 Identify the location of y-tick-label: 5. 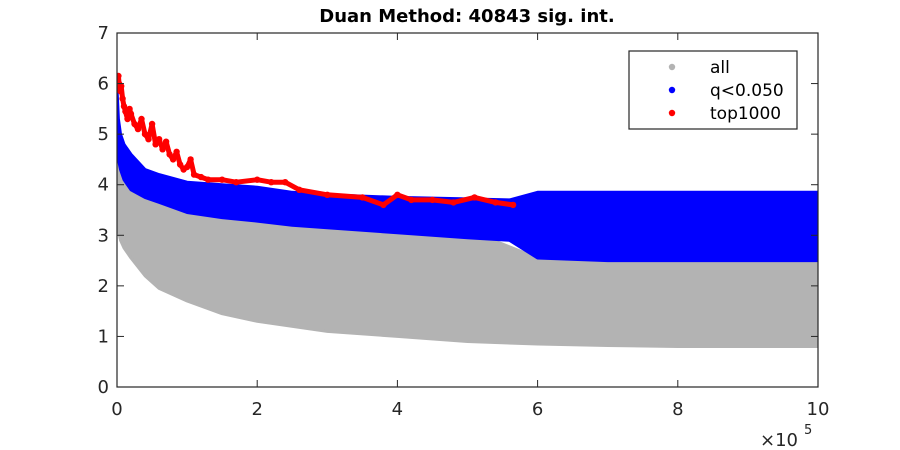
(103, 134).